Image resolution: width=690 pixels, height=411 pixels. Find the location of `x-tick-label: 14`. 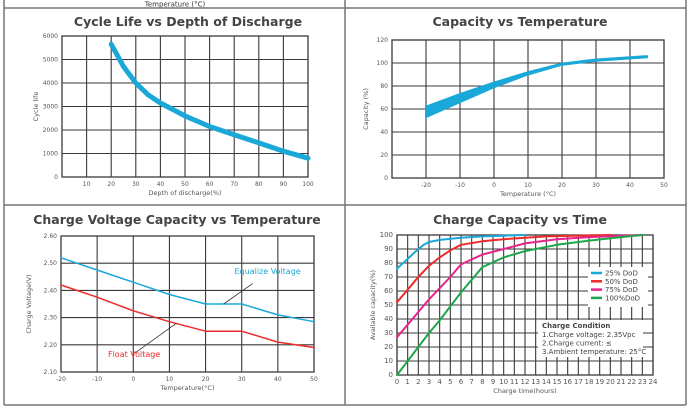

x-tick-label: 14 is located at coordinates (546, 382).